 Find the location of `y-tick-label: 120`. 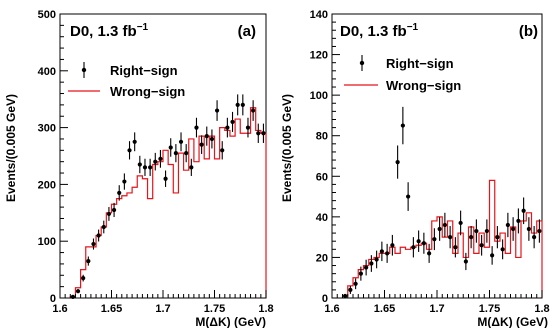

y-tick-label: 120 is located at coordinates (319, 56).